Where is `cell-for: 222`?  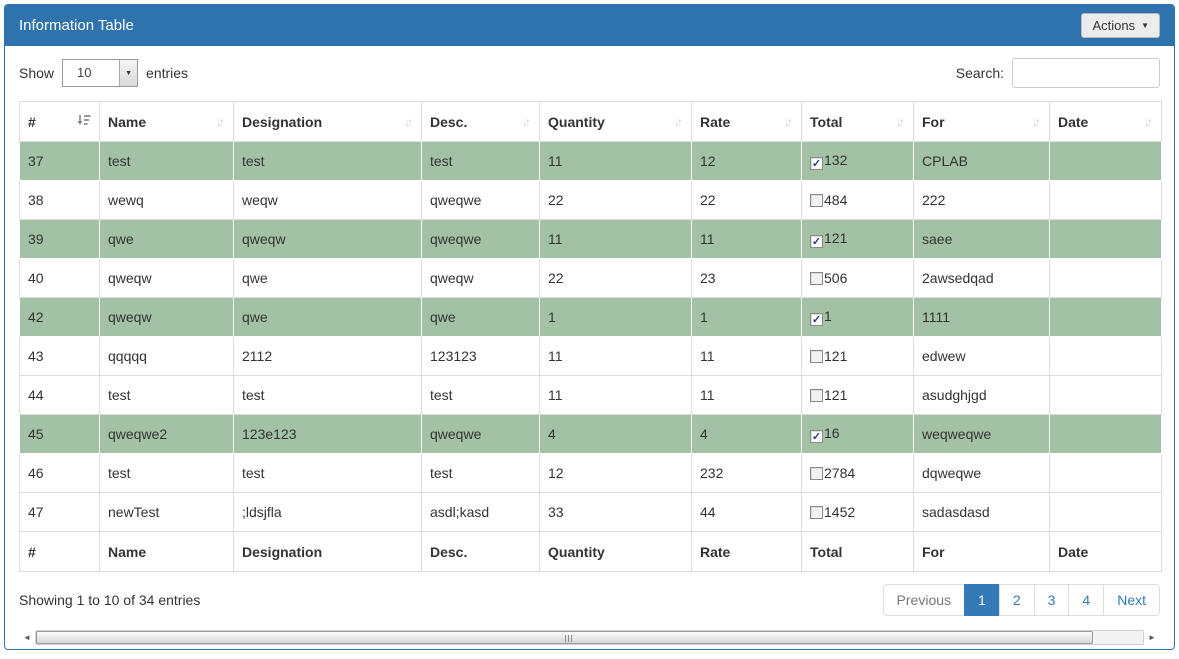 cell-for: 222 is located at coordinates (981, 200).